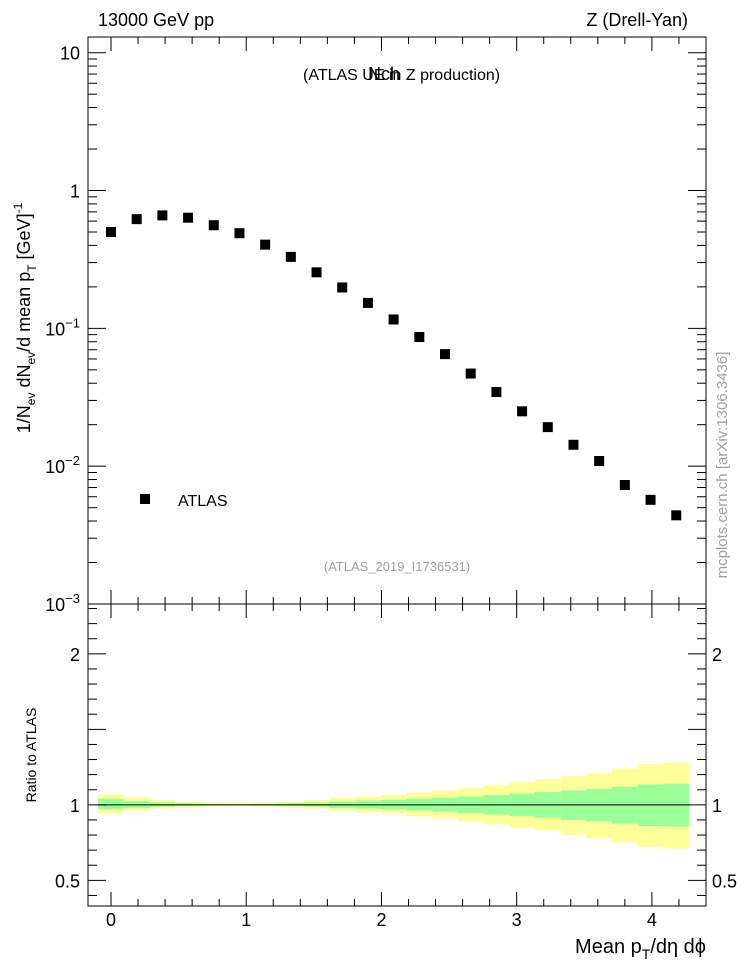 Image resolution: width=746 pixels, height=972 pixels. I want to click on x-tick-label: 0, so click(111, 920).